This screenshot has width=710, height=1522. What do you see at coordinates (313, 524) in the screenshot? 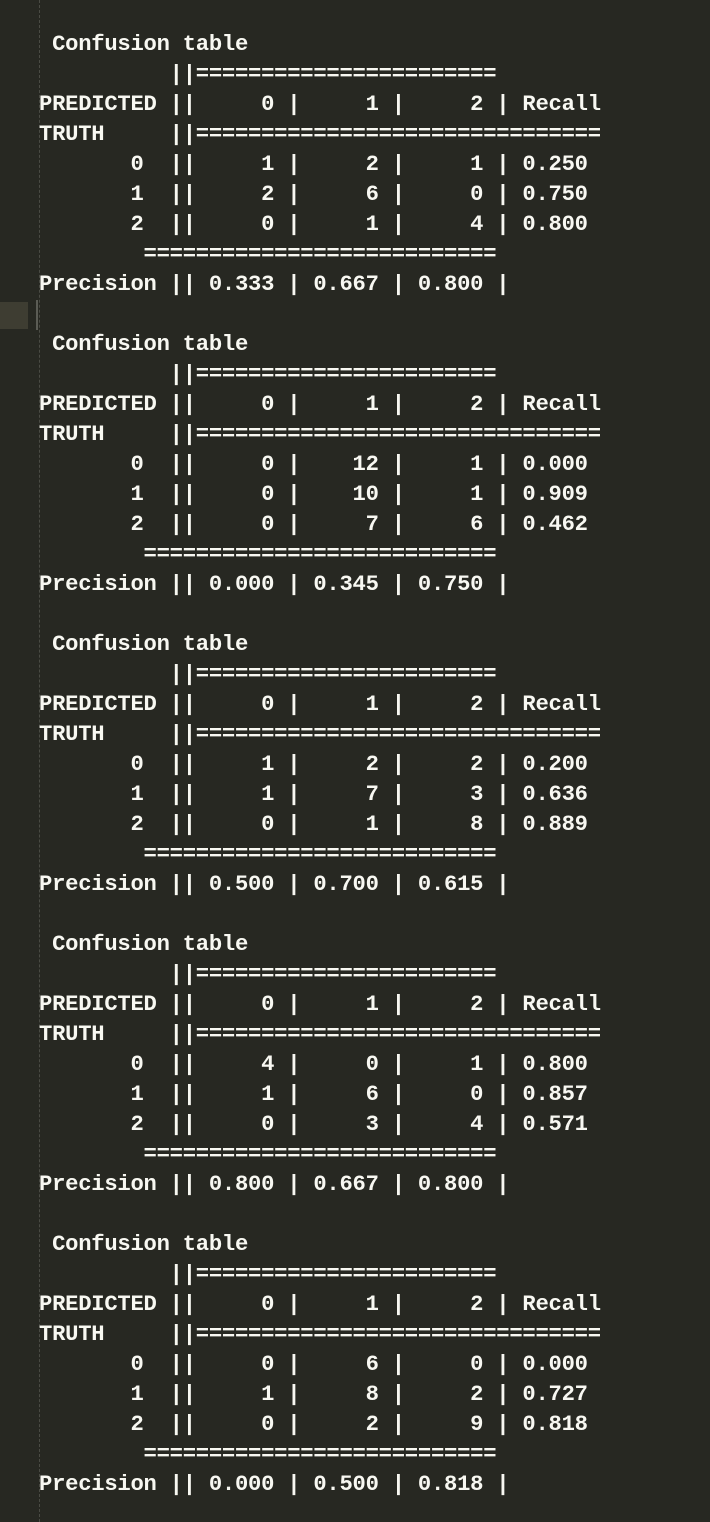
I see `table-row: 2 || 0 | 7 | 6 | 0.462` at bounding box center [313, 524].